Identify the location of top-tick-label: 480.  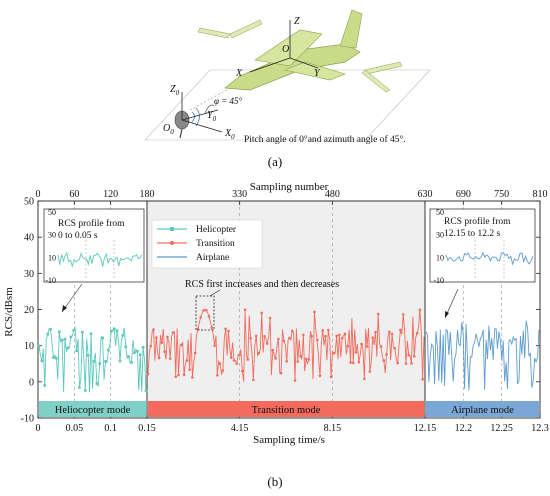
(332, 194).